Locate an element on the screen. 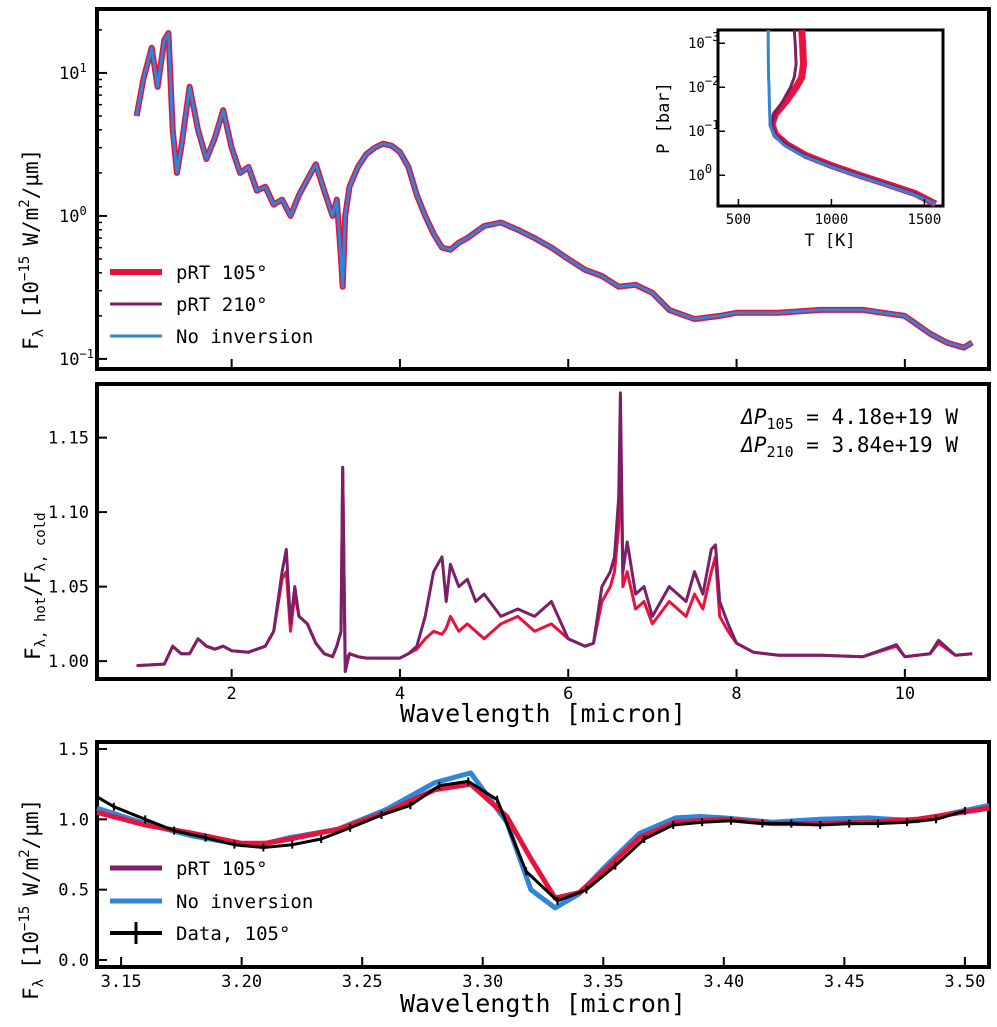 The image size is (997, 1027). pt-xlabel: T [K] is located at coordinates (829, 241).